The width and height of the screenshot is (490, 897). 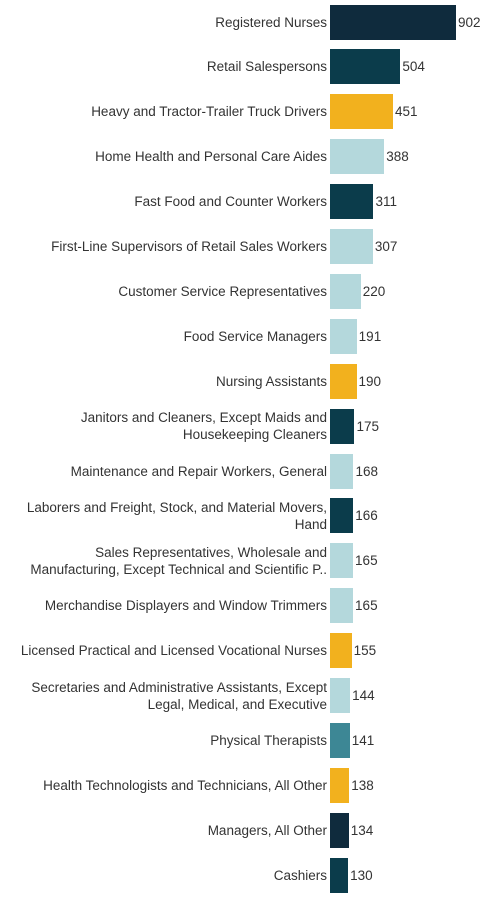 I want to click on category-label: Heavy and Tractor-Trailer Truck Drivers, so click(x=209, y=112).